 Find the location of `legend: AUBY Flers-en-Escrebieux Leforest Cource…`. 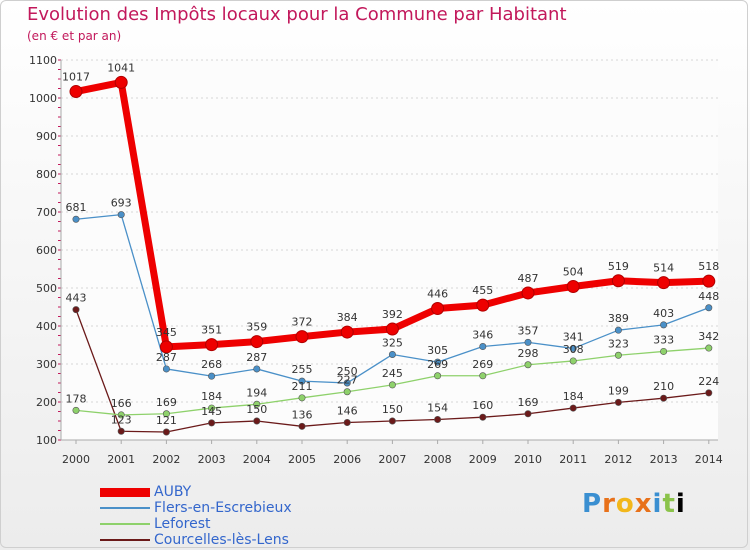

legend: AUBY Flers-en-Escrebieux Leforest Cource… is located at coordinates (196, 516).